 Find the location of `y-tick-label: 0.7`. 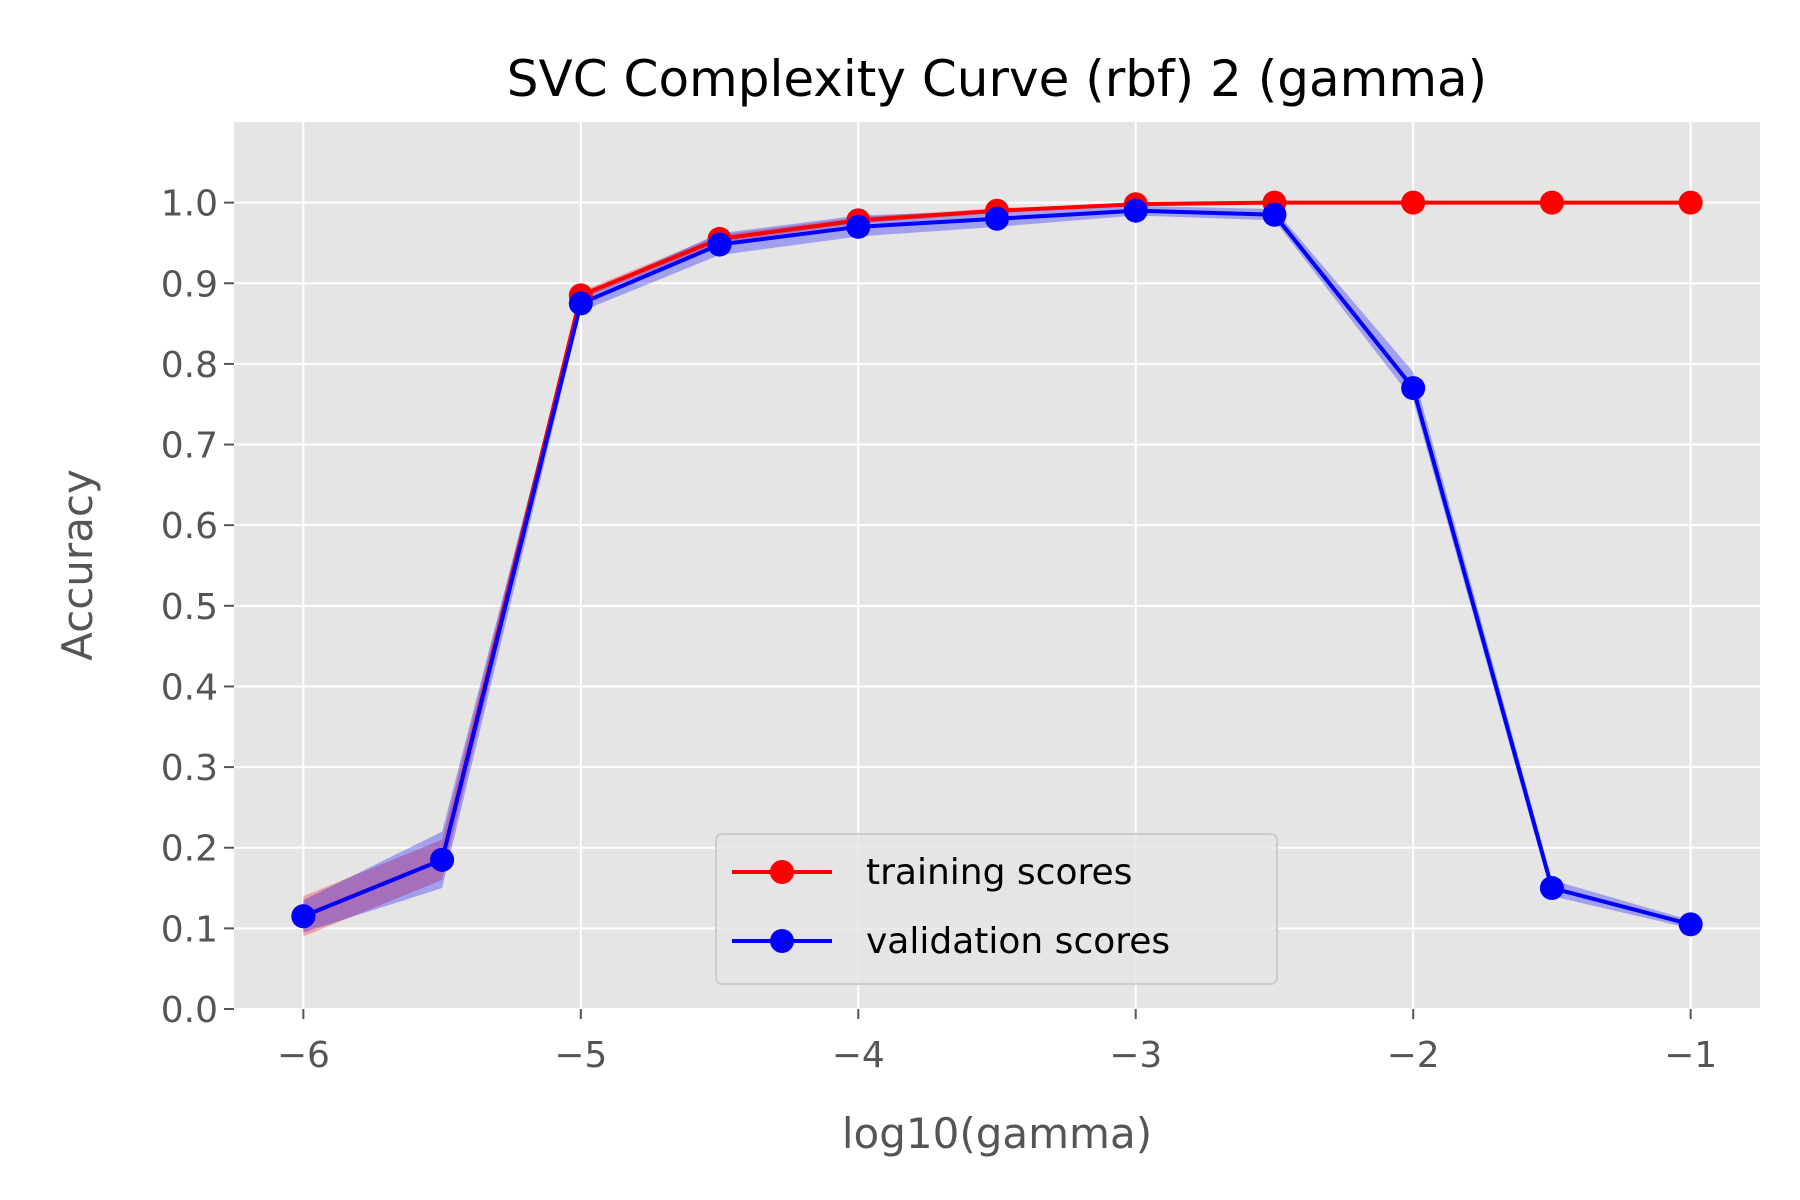

y-tick-label: 0.7 is located at coordinates (189, 446).